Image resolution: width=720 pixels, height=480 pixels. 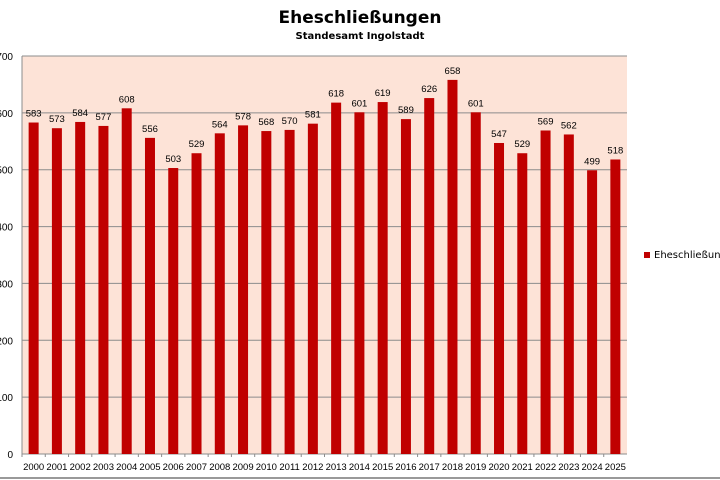 What do you see at coordinates (336, 467) in the screenshot?
I see `x-tick-label: 2013` at bounding box center [336, 467].